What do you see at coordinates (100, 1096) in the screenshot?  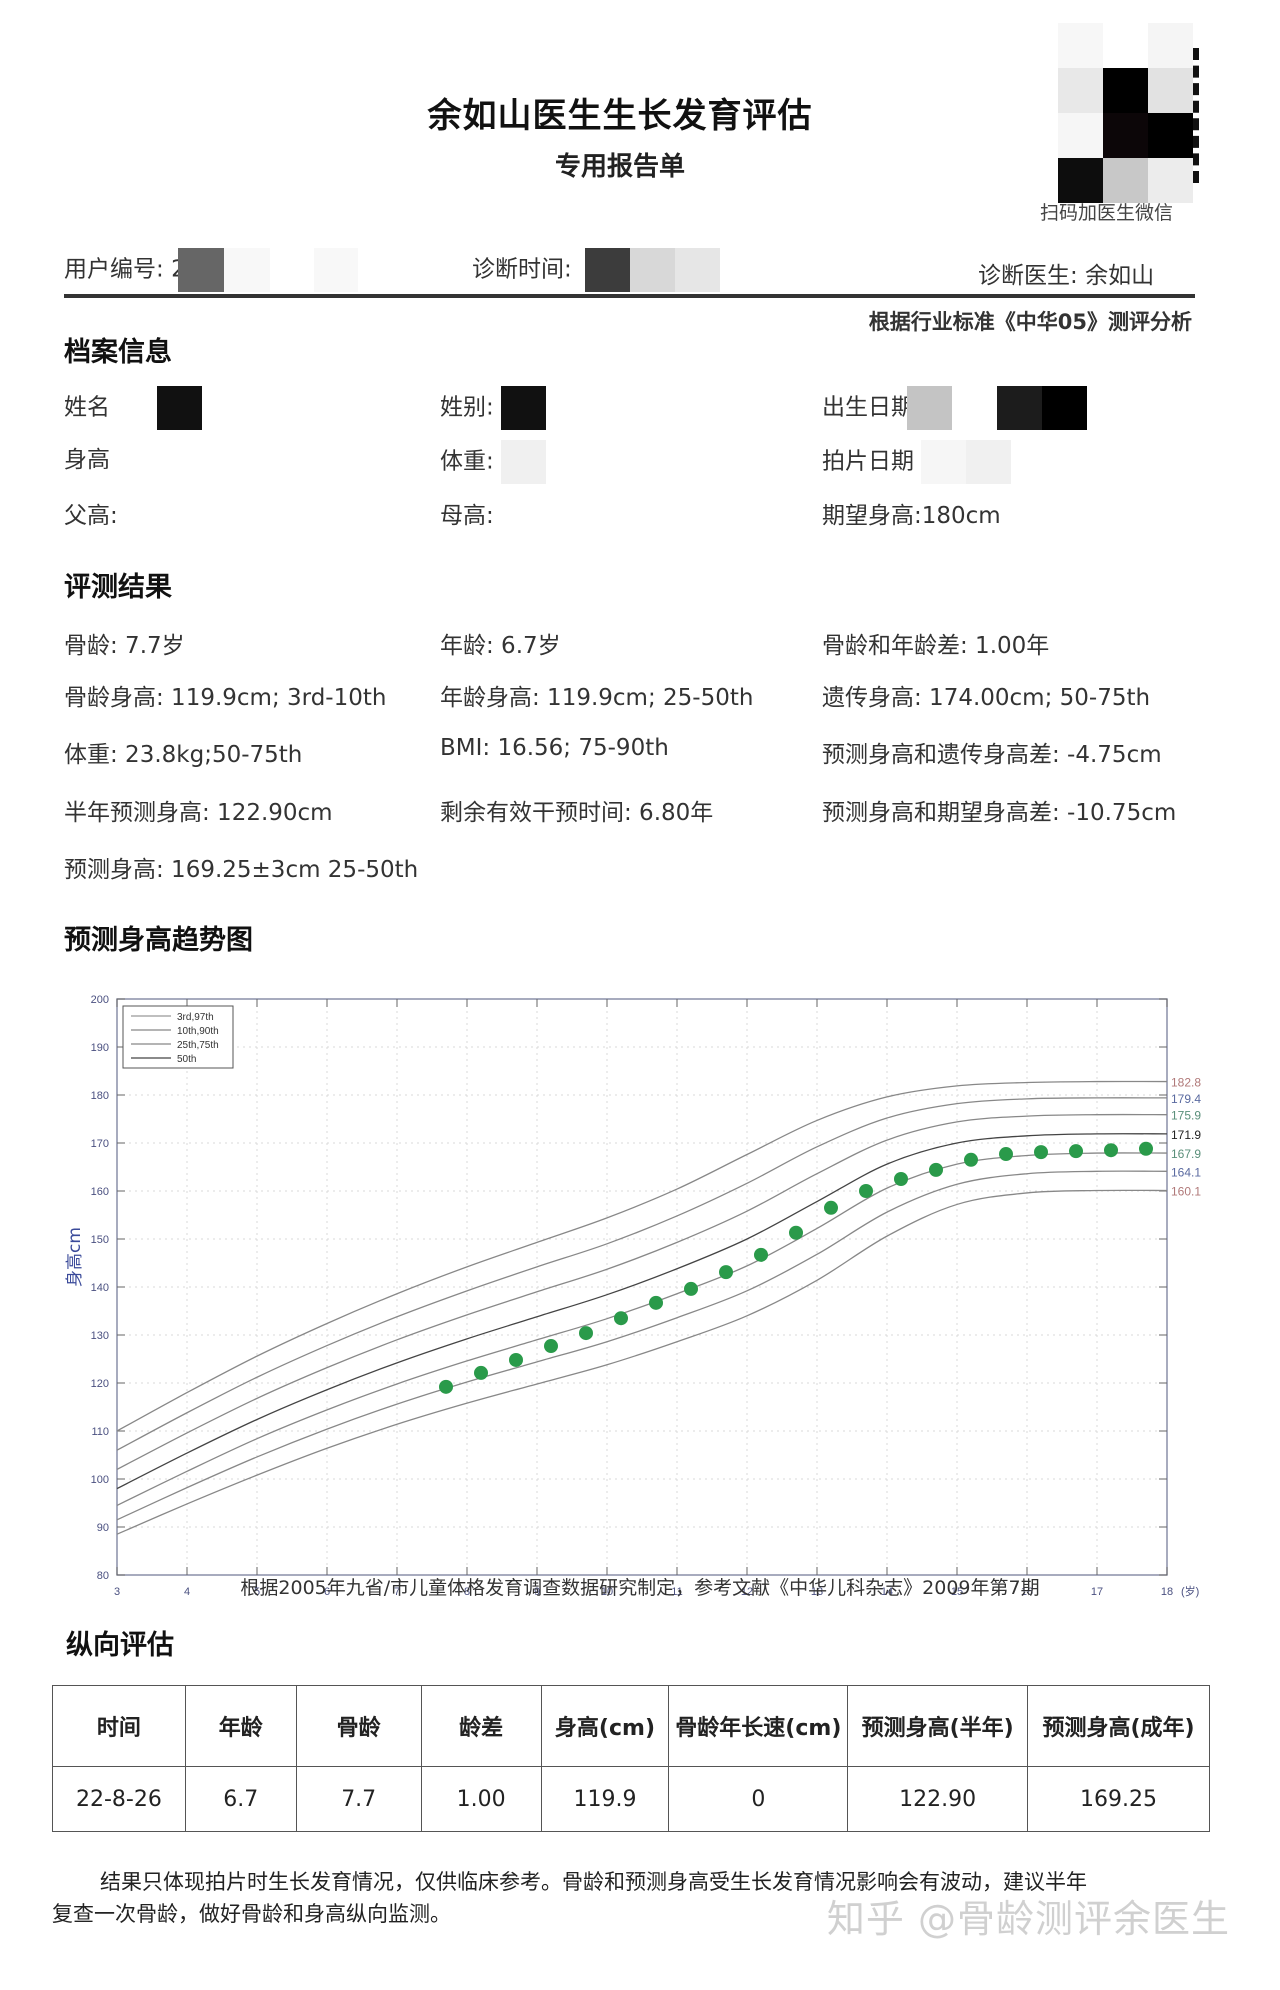 I see `y-tick-label: 180` at bounding box center [100, 1096].